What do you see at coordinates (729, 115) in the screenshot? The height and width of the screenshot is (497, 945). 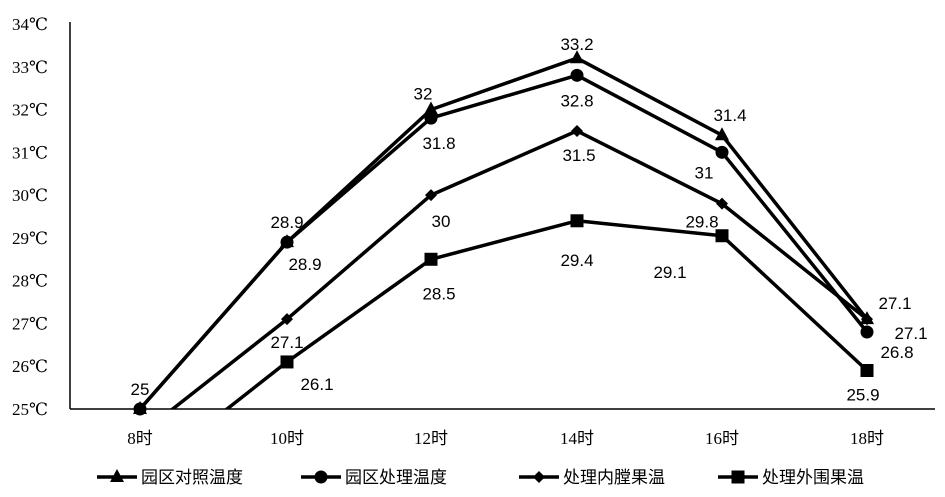 I see `data-label: 31.4` at bounding box center [729, 115].